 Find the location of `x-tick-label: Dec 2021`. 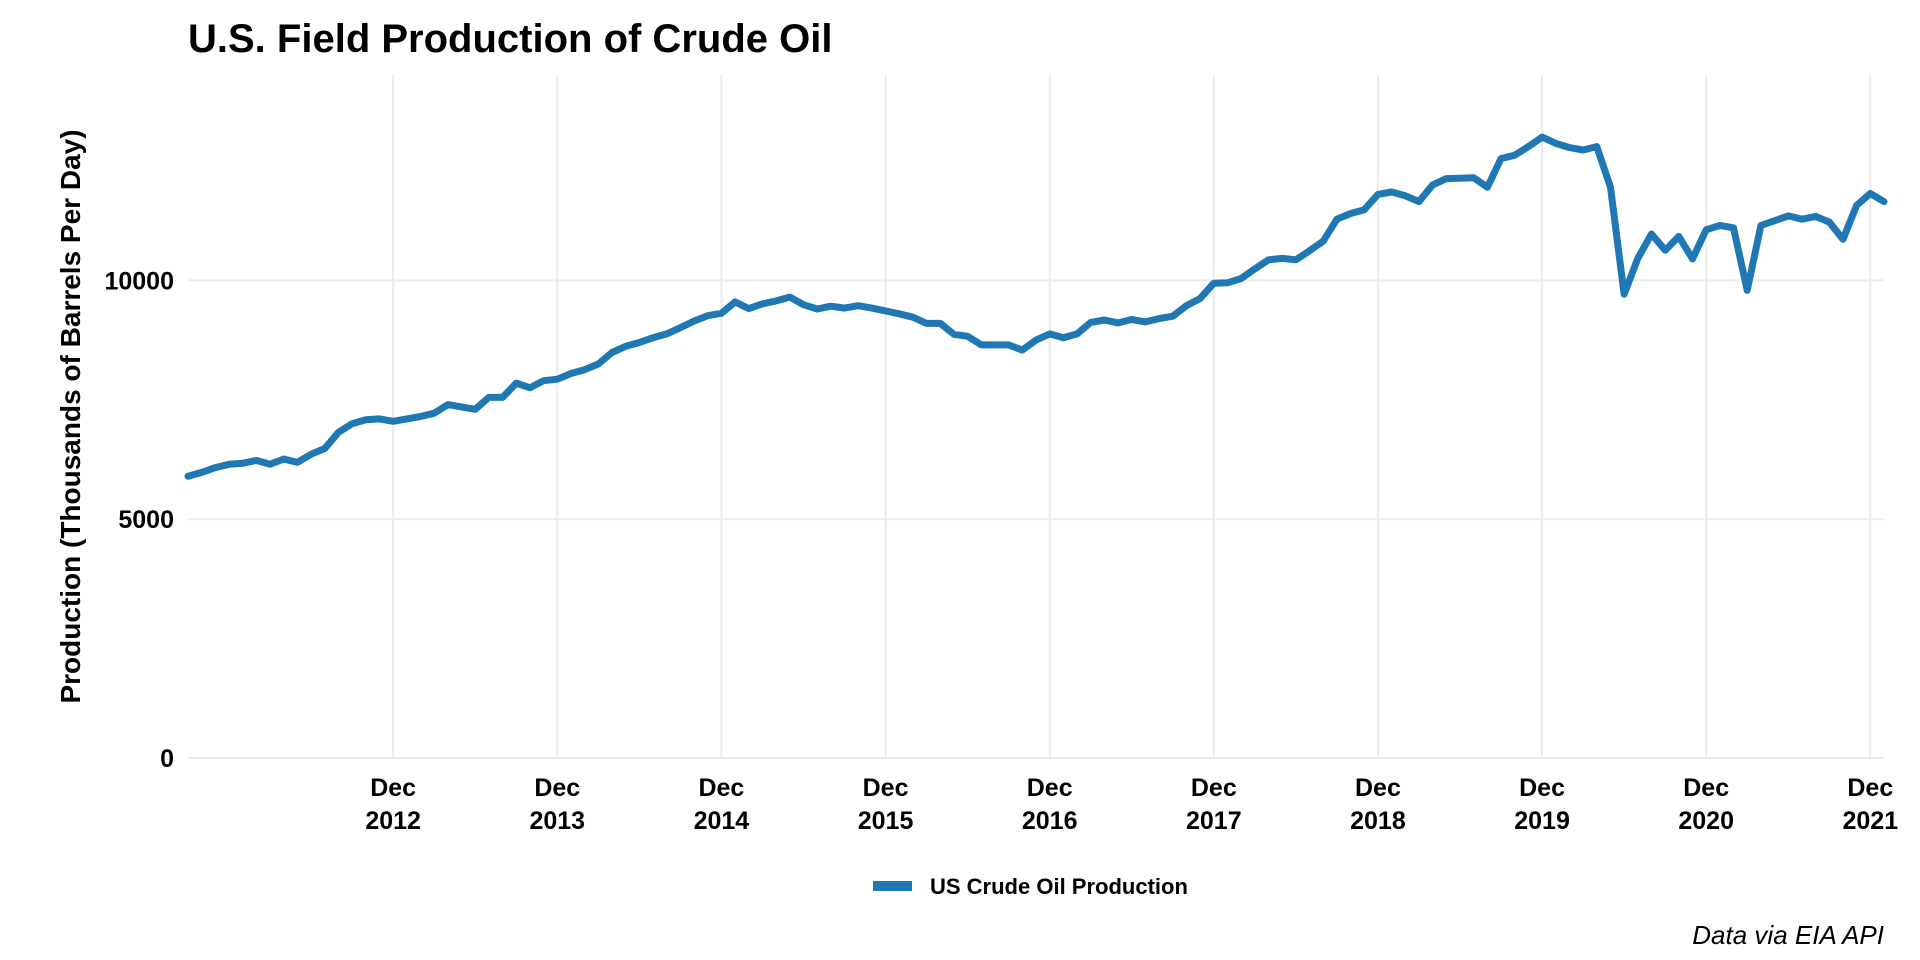

x-tick-label: Dec 2021 is located at coordinates (1871, 804).